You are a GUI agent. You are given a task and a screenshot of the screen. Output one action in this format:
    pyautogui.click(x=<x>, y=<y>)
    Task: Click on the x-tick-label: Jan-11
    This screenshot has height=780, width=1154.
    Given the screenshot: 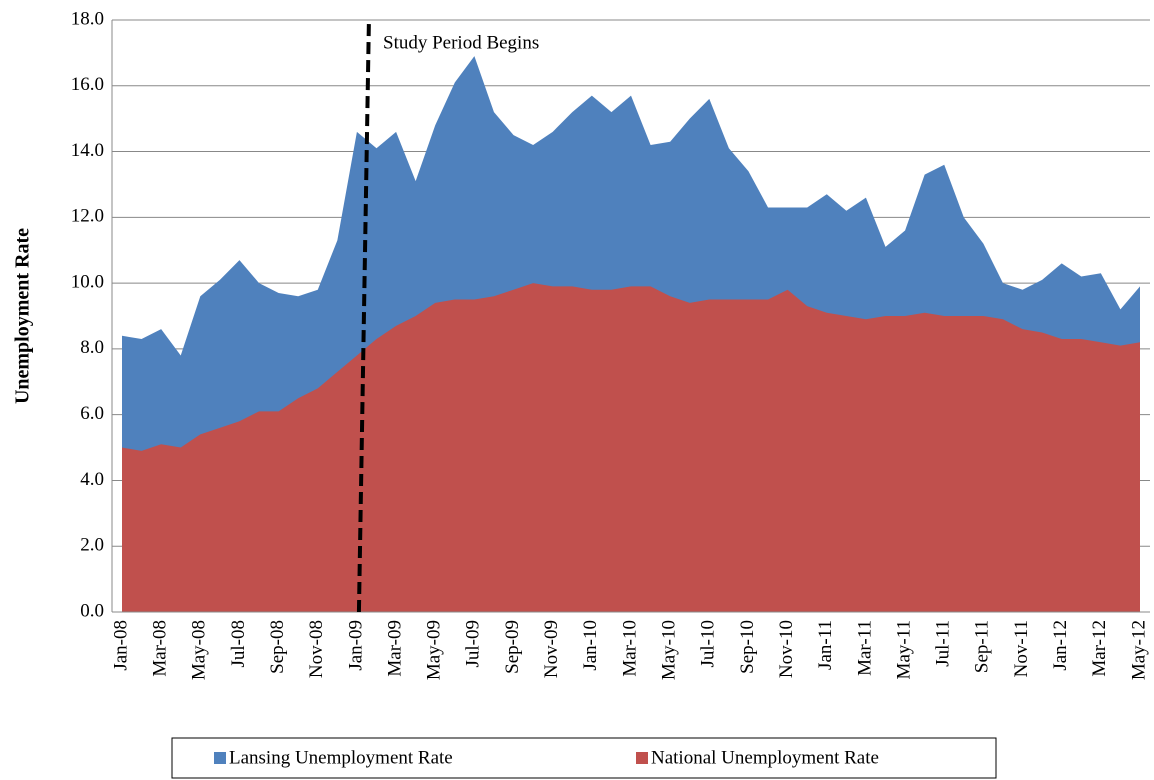 What is the action you would take?
    pyautogui.click(x=825, y=645)
    